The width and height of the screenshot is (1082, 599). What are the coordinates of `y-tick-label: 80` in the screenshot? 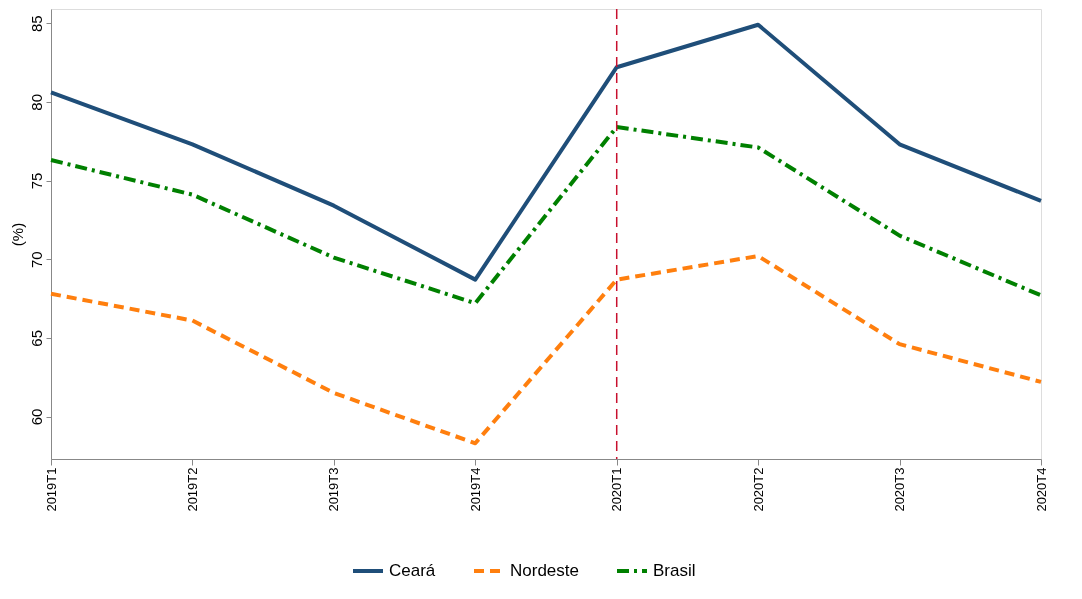 It's located at (36, 102).